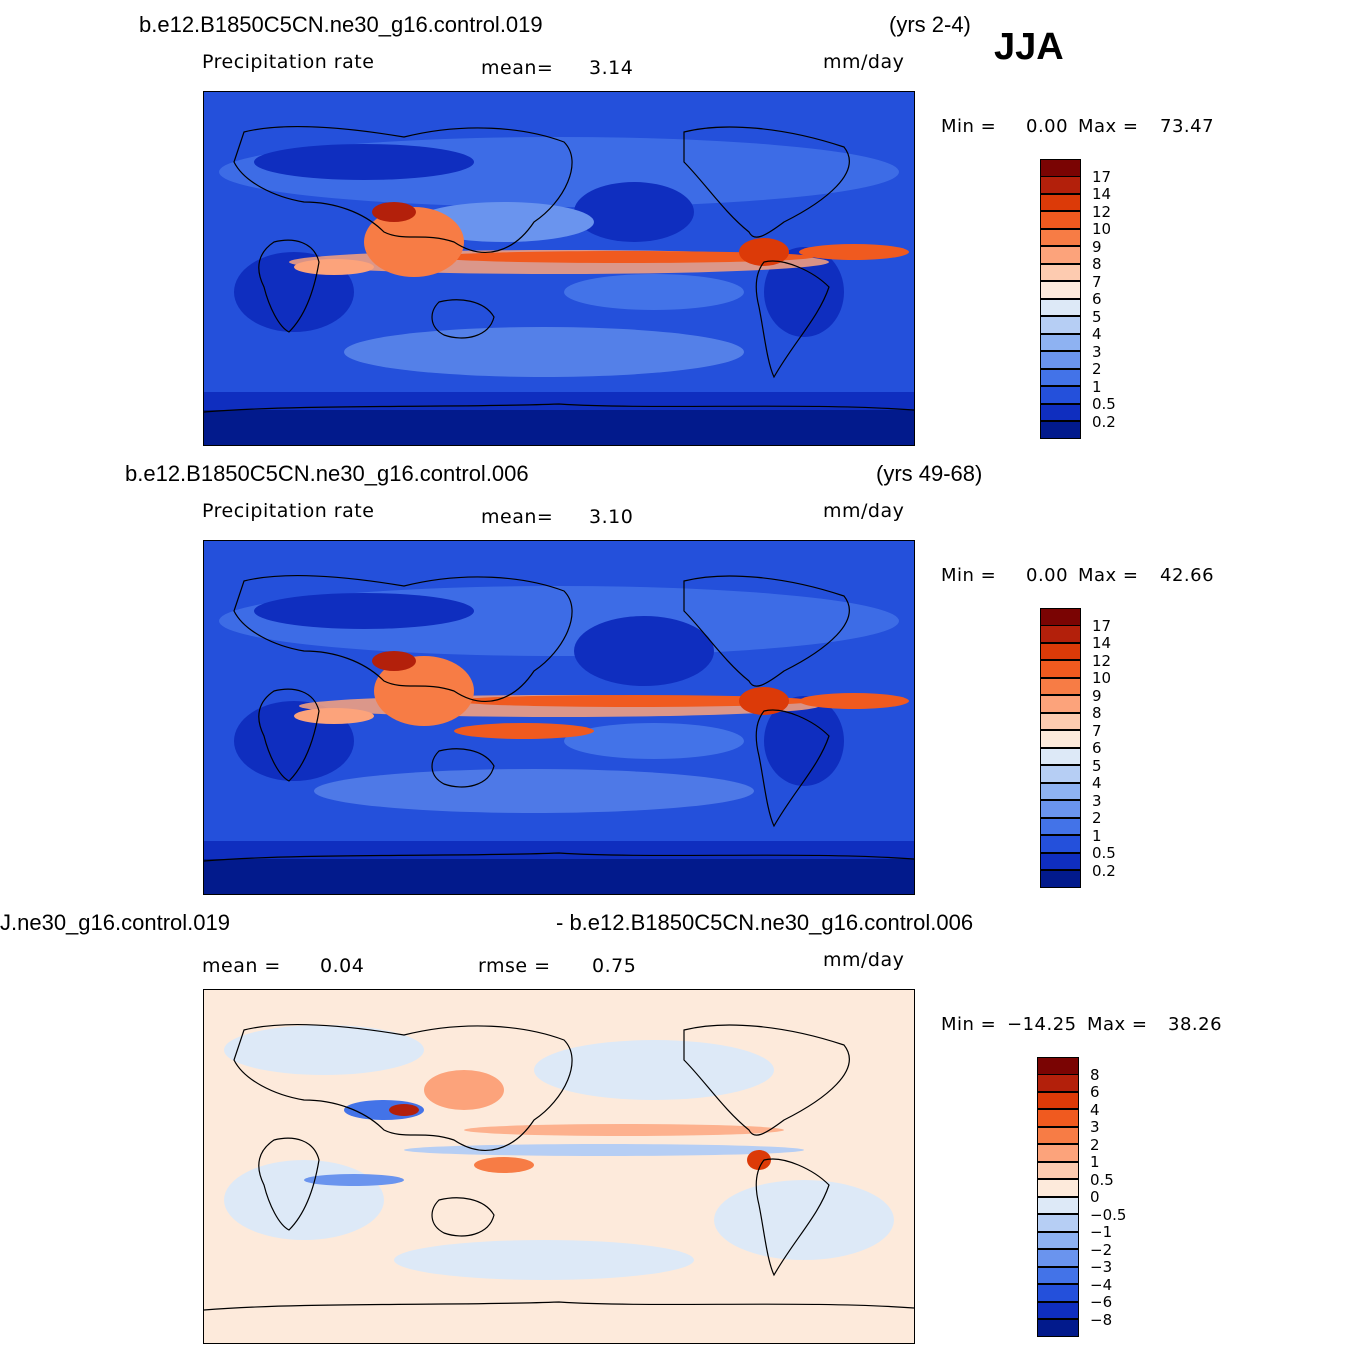 This screenshot has height=1358, width=1361. I want to click on panel3-map, so click(559, 1166).